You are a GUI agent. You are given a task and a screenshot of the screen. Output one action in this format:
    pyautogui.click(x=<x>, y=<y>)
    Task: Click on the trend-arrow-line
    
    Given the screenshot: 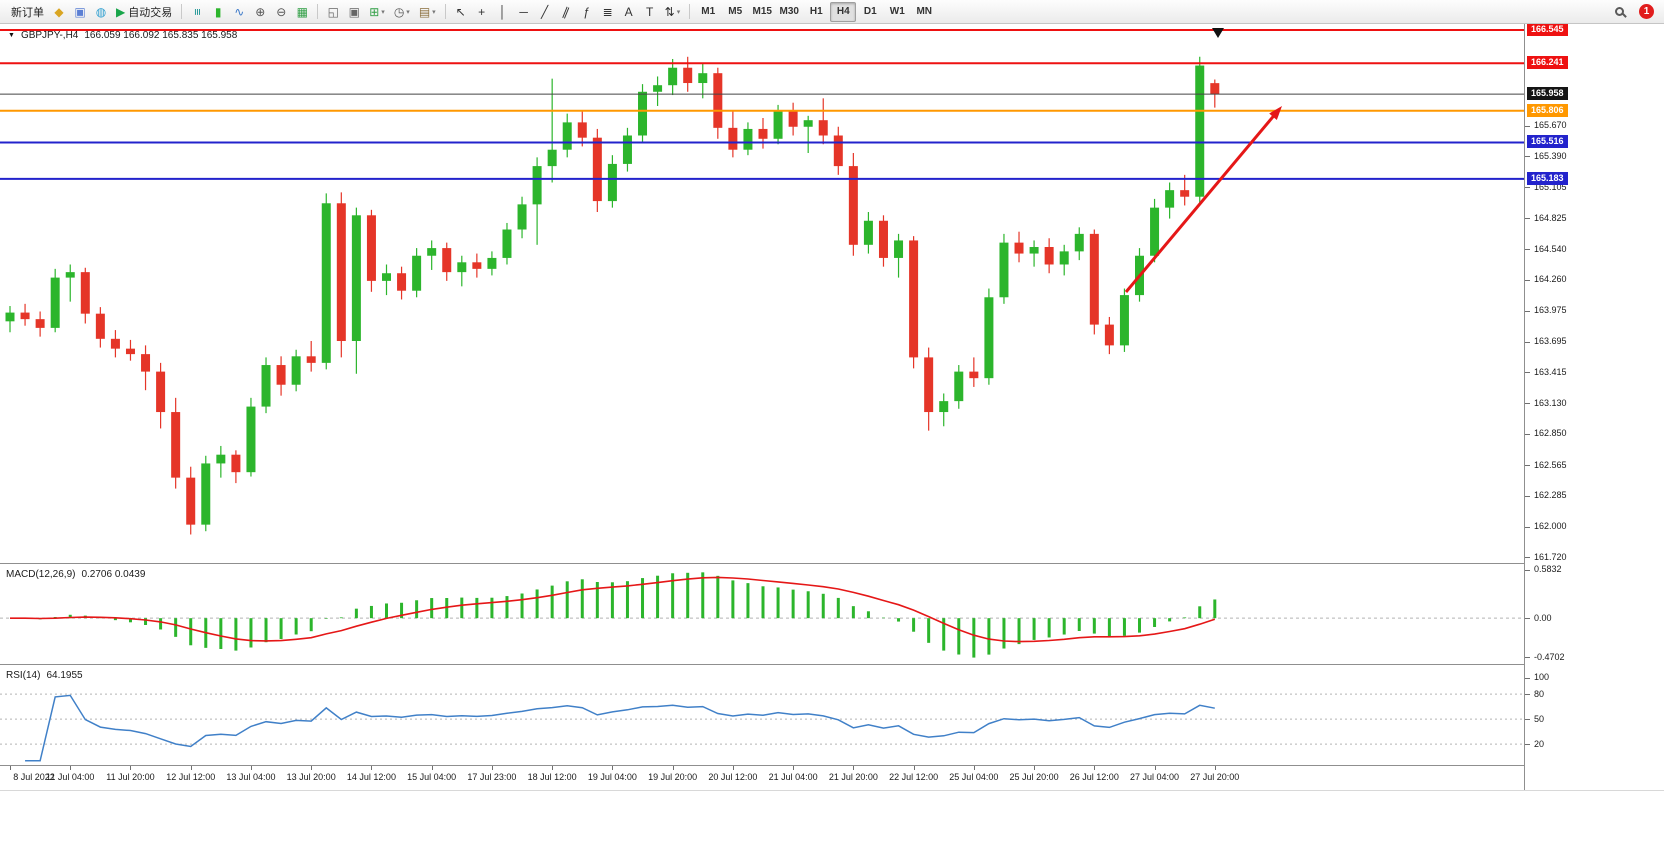 What is the action you would take?
    pyautogui.click(x=1200, y=202)
    